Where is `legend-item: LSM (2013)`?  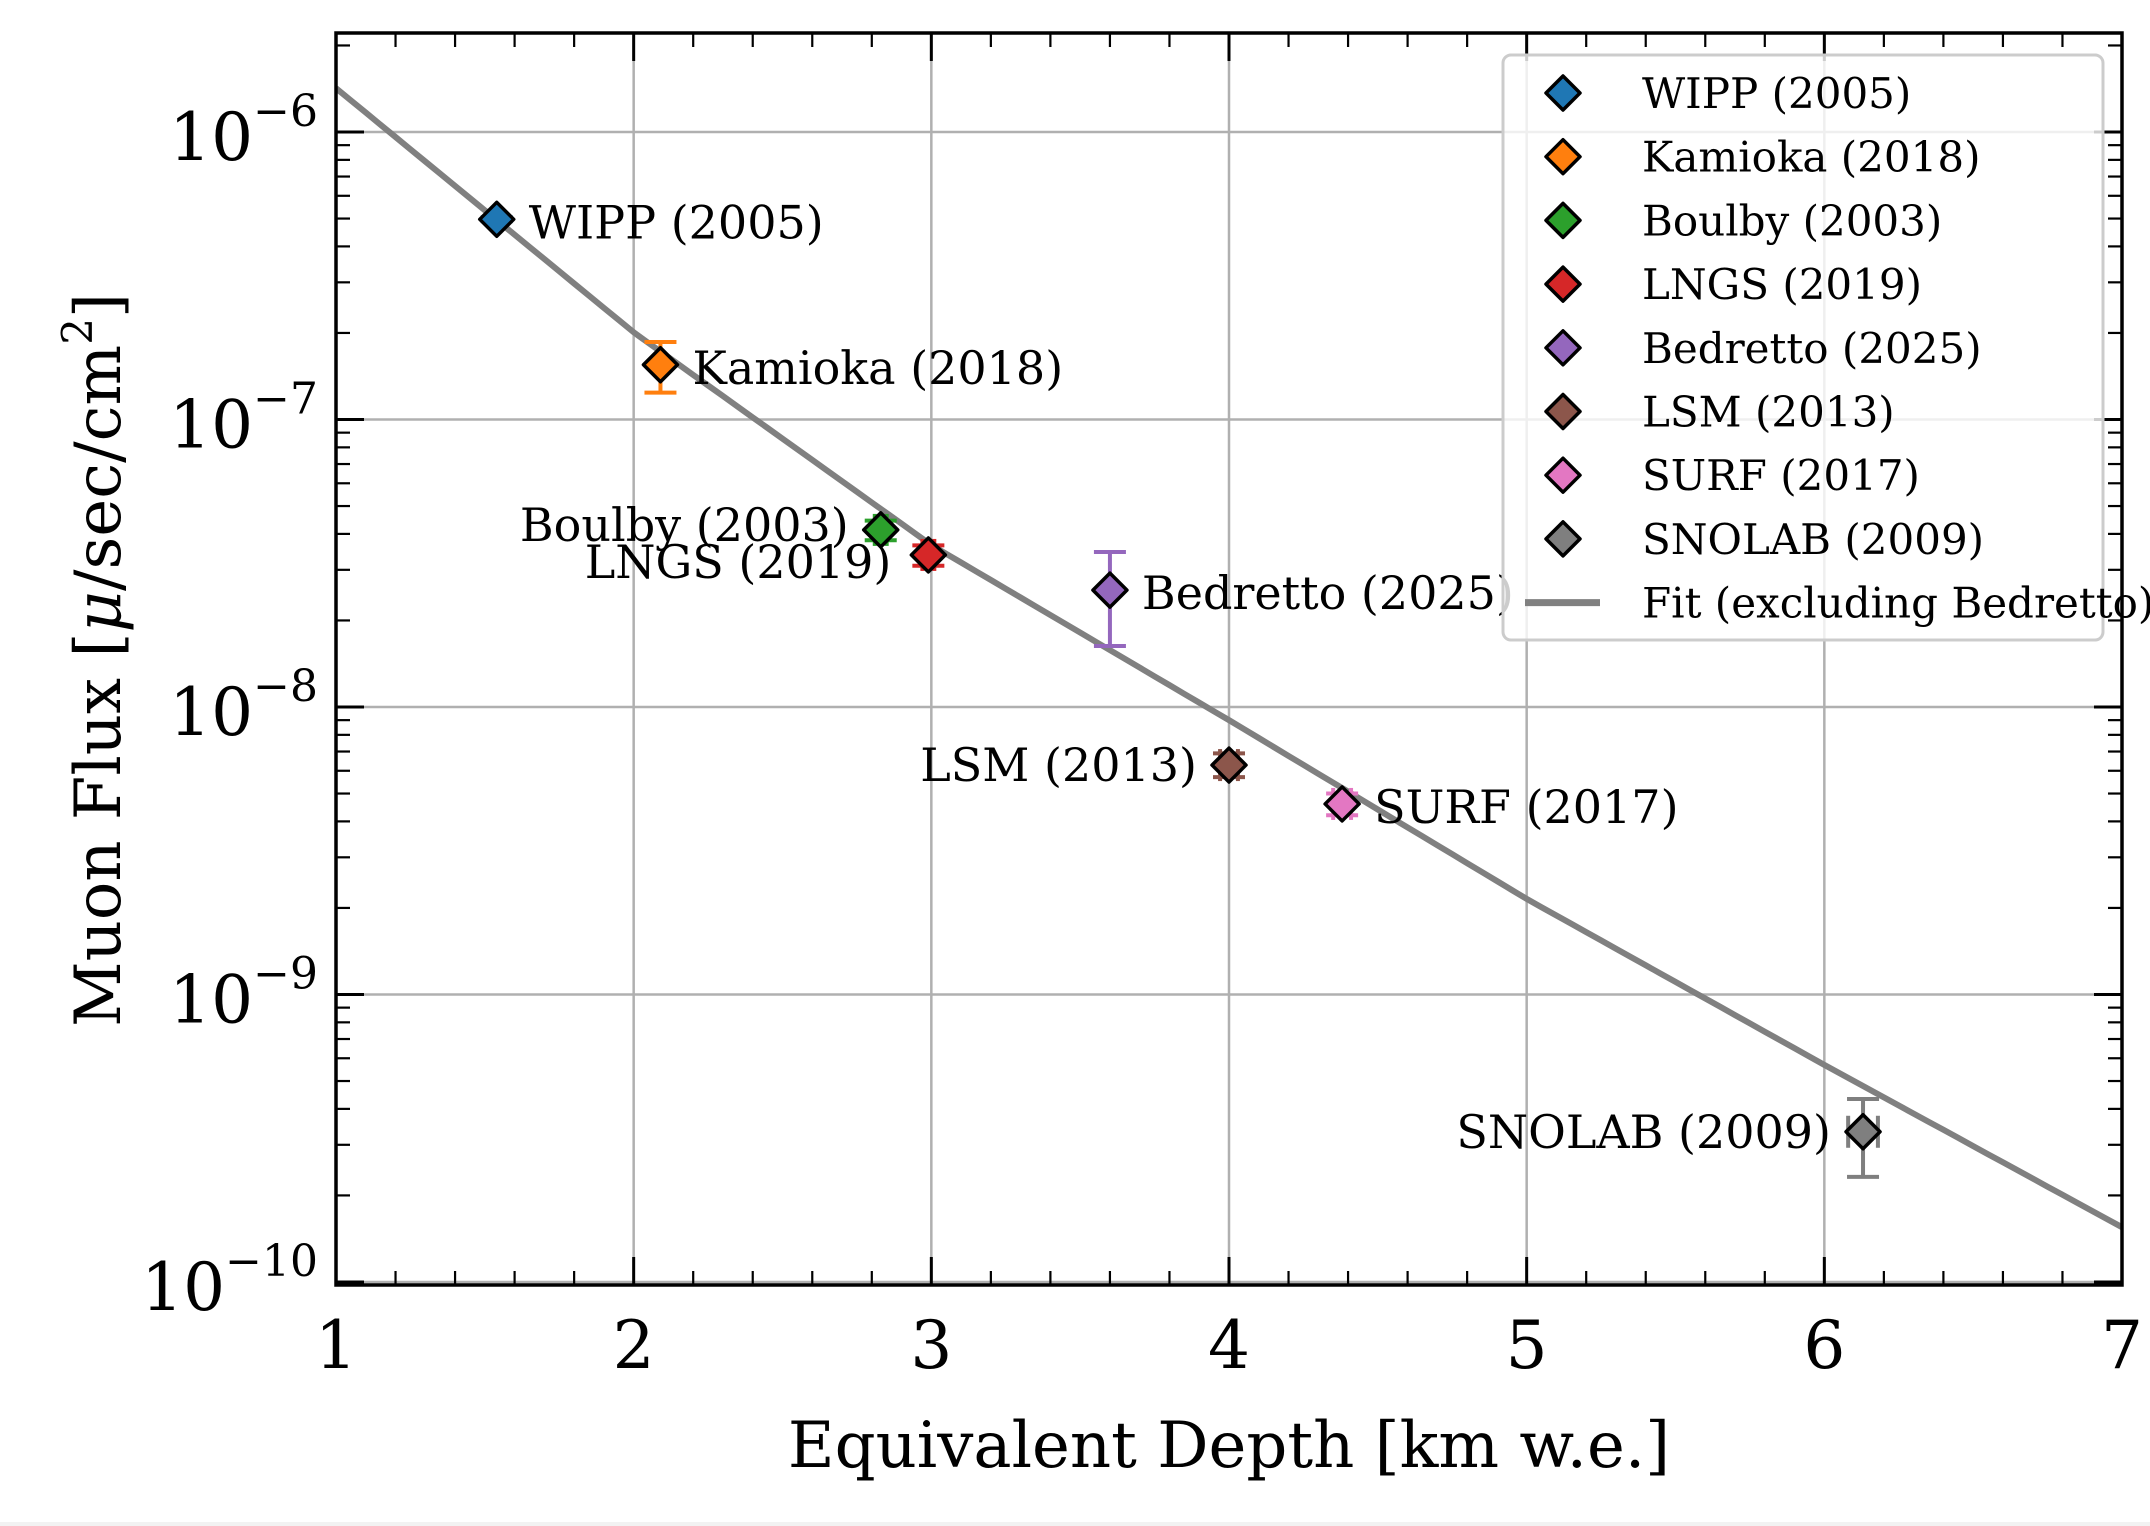 legend-item: LSM (2013) is located at coordinates (1719, 412).